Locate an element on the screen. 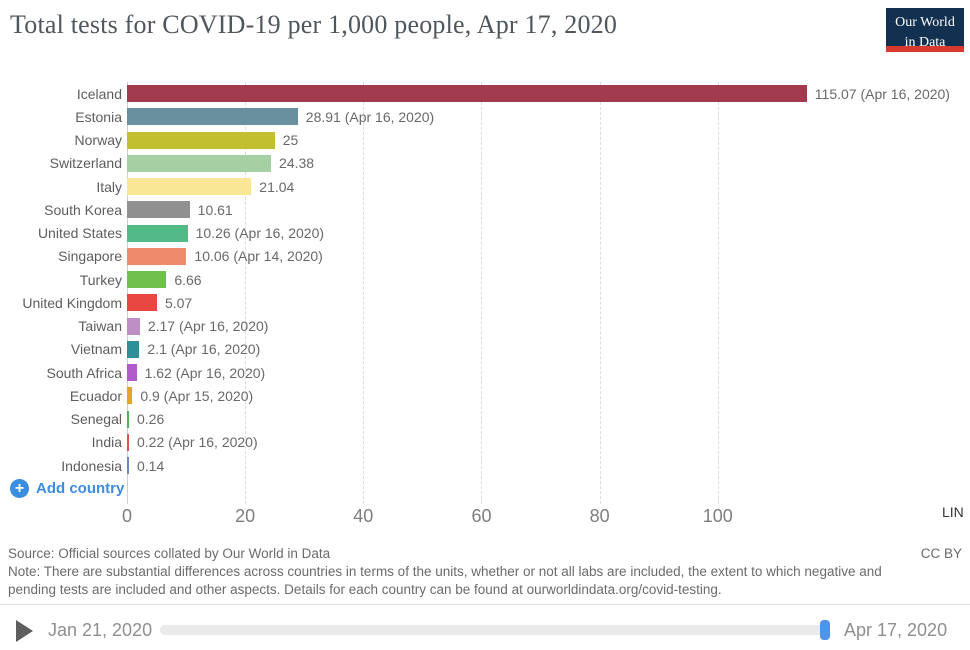 The width and height of the screenshot is (970, 650). footer-divider is located at coordinates (485, 604).